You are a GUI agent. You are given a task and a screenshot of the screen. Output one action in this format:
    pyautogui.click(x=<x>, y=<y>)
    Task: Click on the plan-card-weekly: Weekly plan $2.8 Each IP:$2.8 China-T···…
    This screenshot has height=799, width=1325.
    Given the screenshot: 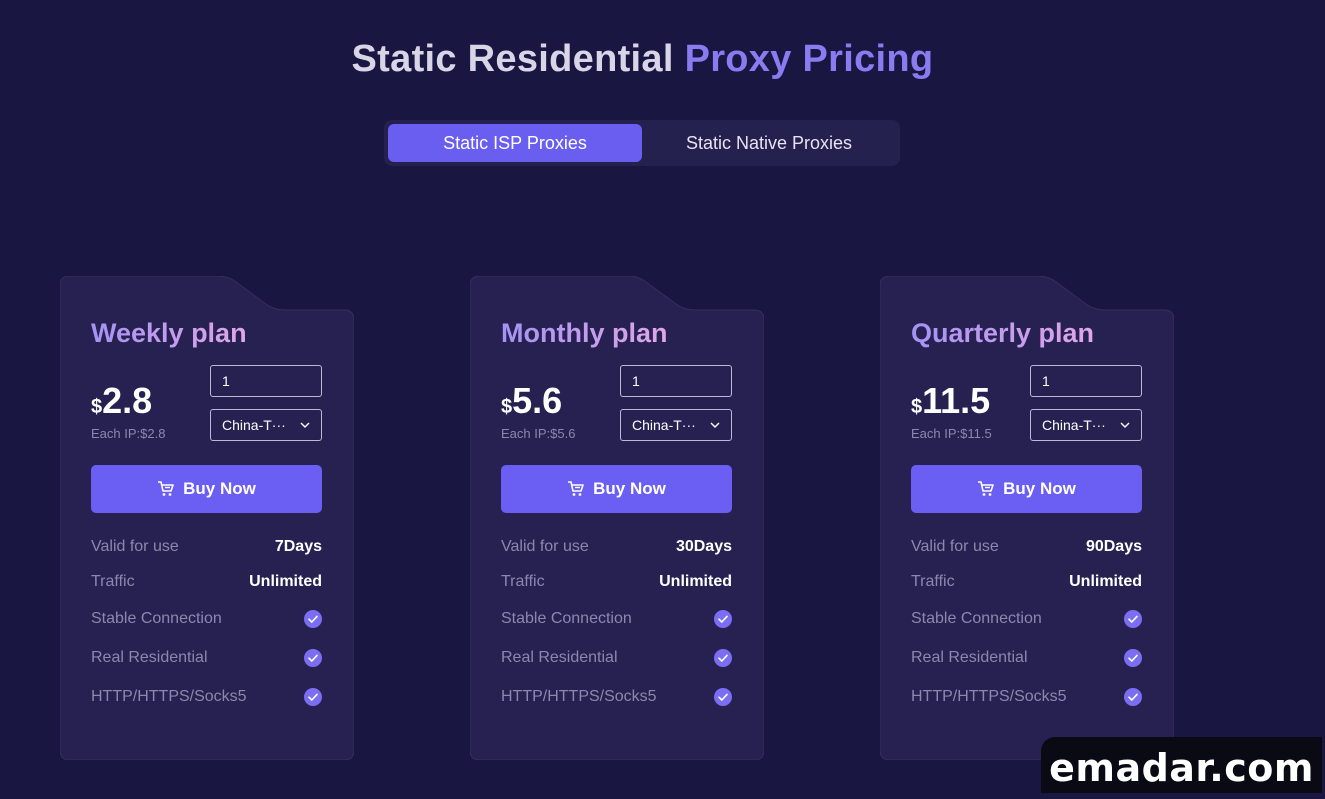 What is the action you would take?
    pyautogui.click(x=207, y=518)
    